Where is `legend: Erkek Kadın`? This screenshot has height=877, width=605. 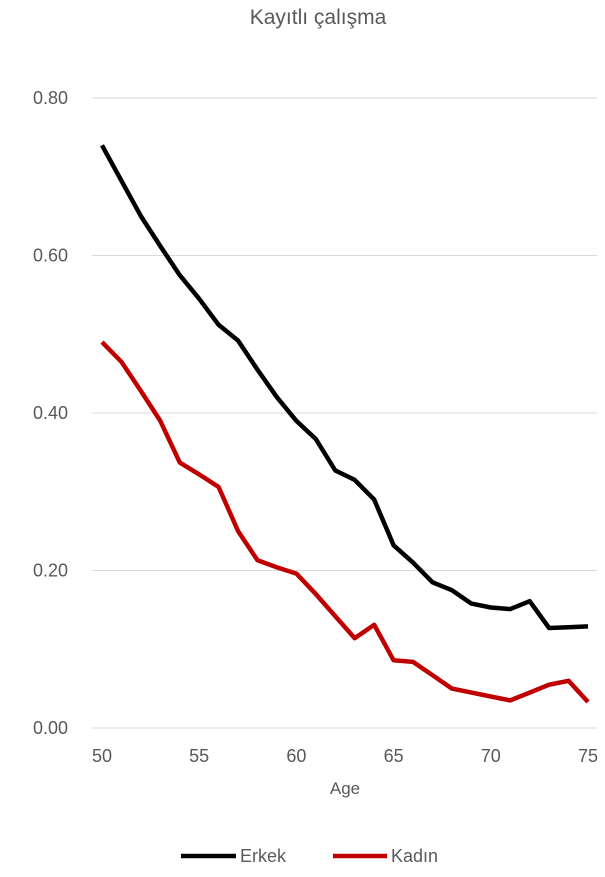
legend: Erkek Kadın is located at coordinates (309, 856).